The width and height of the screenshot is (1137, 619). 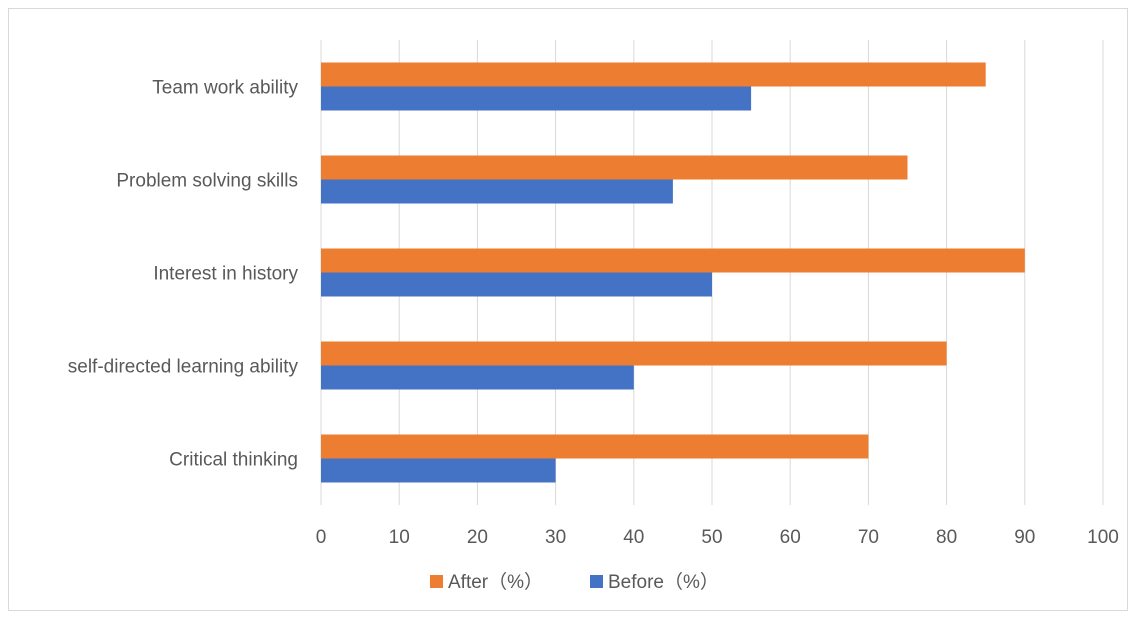 I want to click on x-tick-label: 40, so click(x=633, y=537).